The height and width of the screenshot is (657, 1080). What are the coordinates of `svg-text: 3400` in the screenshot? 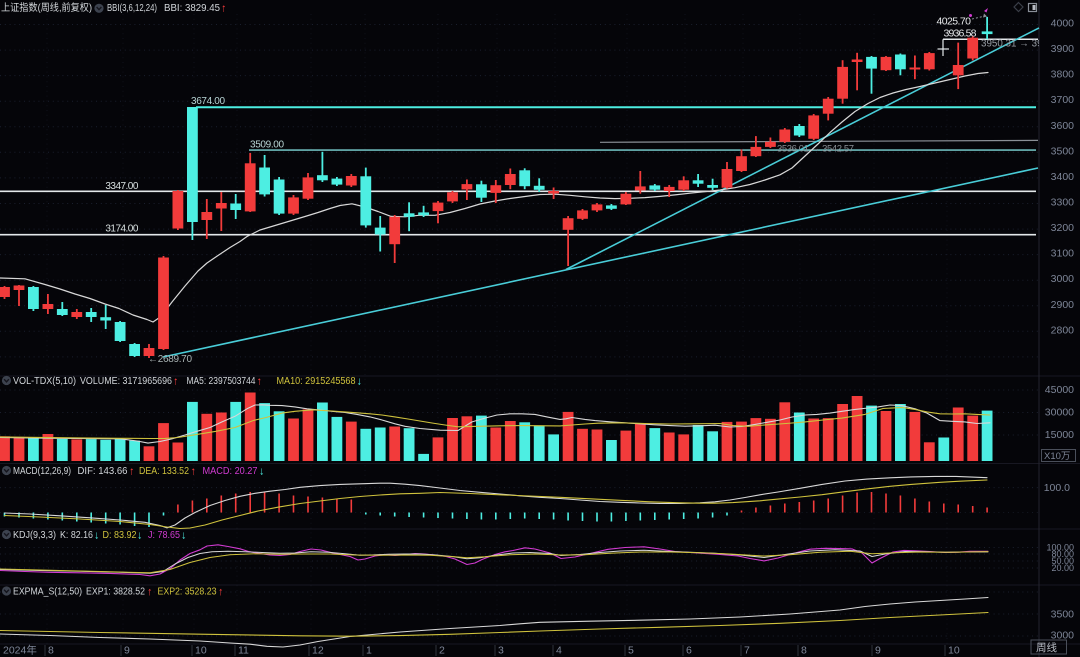 It's located at (1063, 177).